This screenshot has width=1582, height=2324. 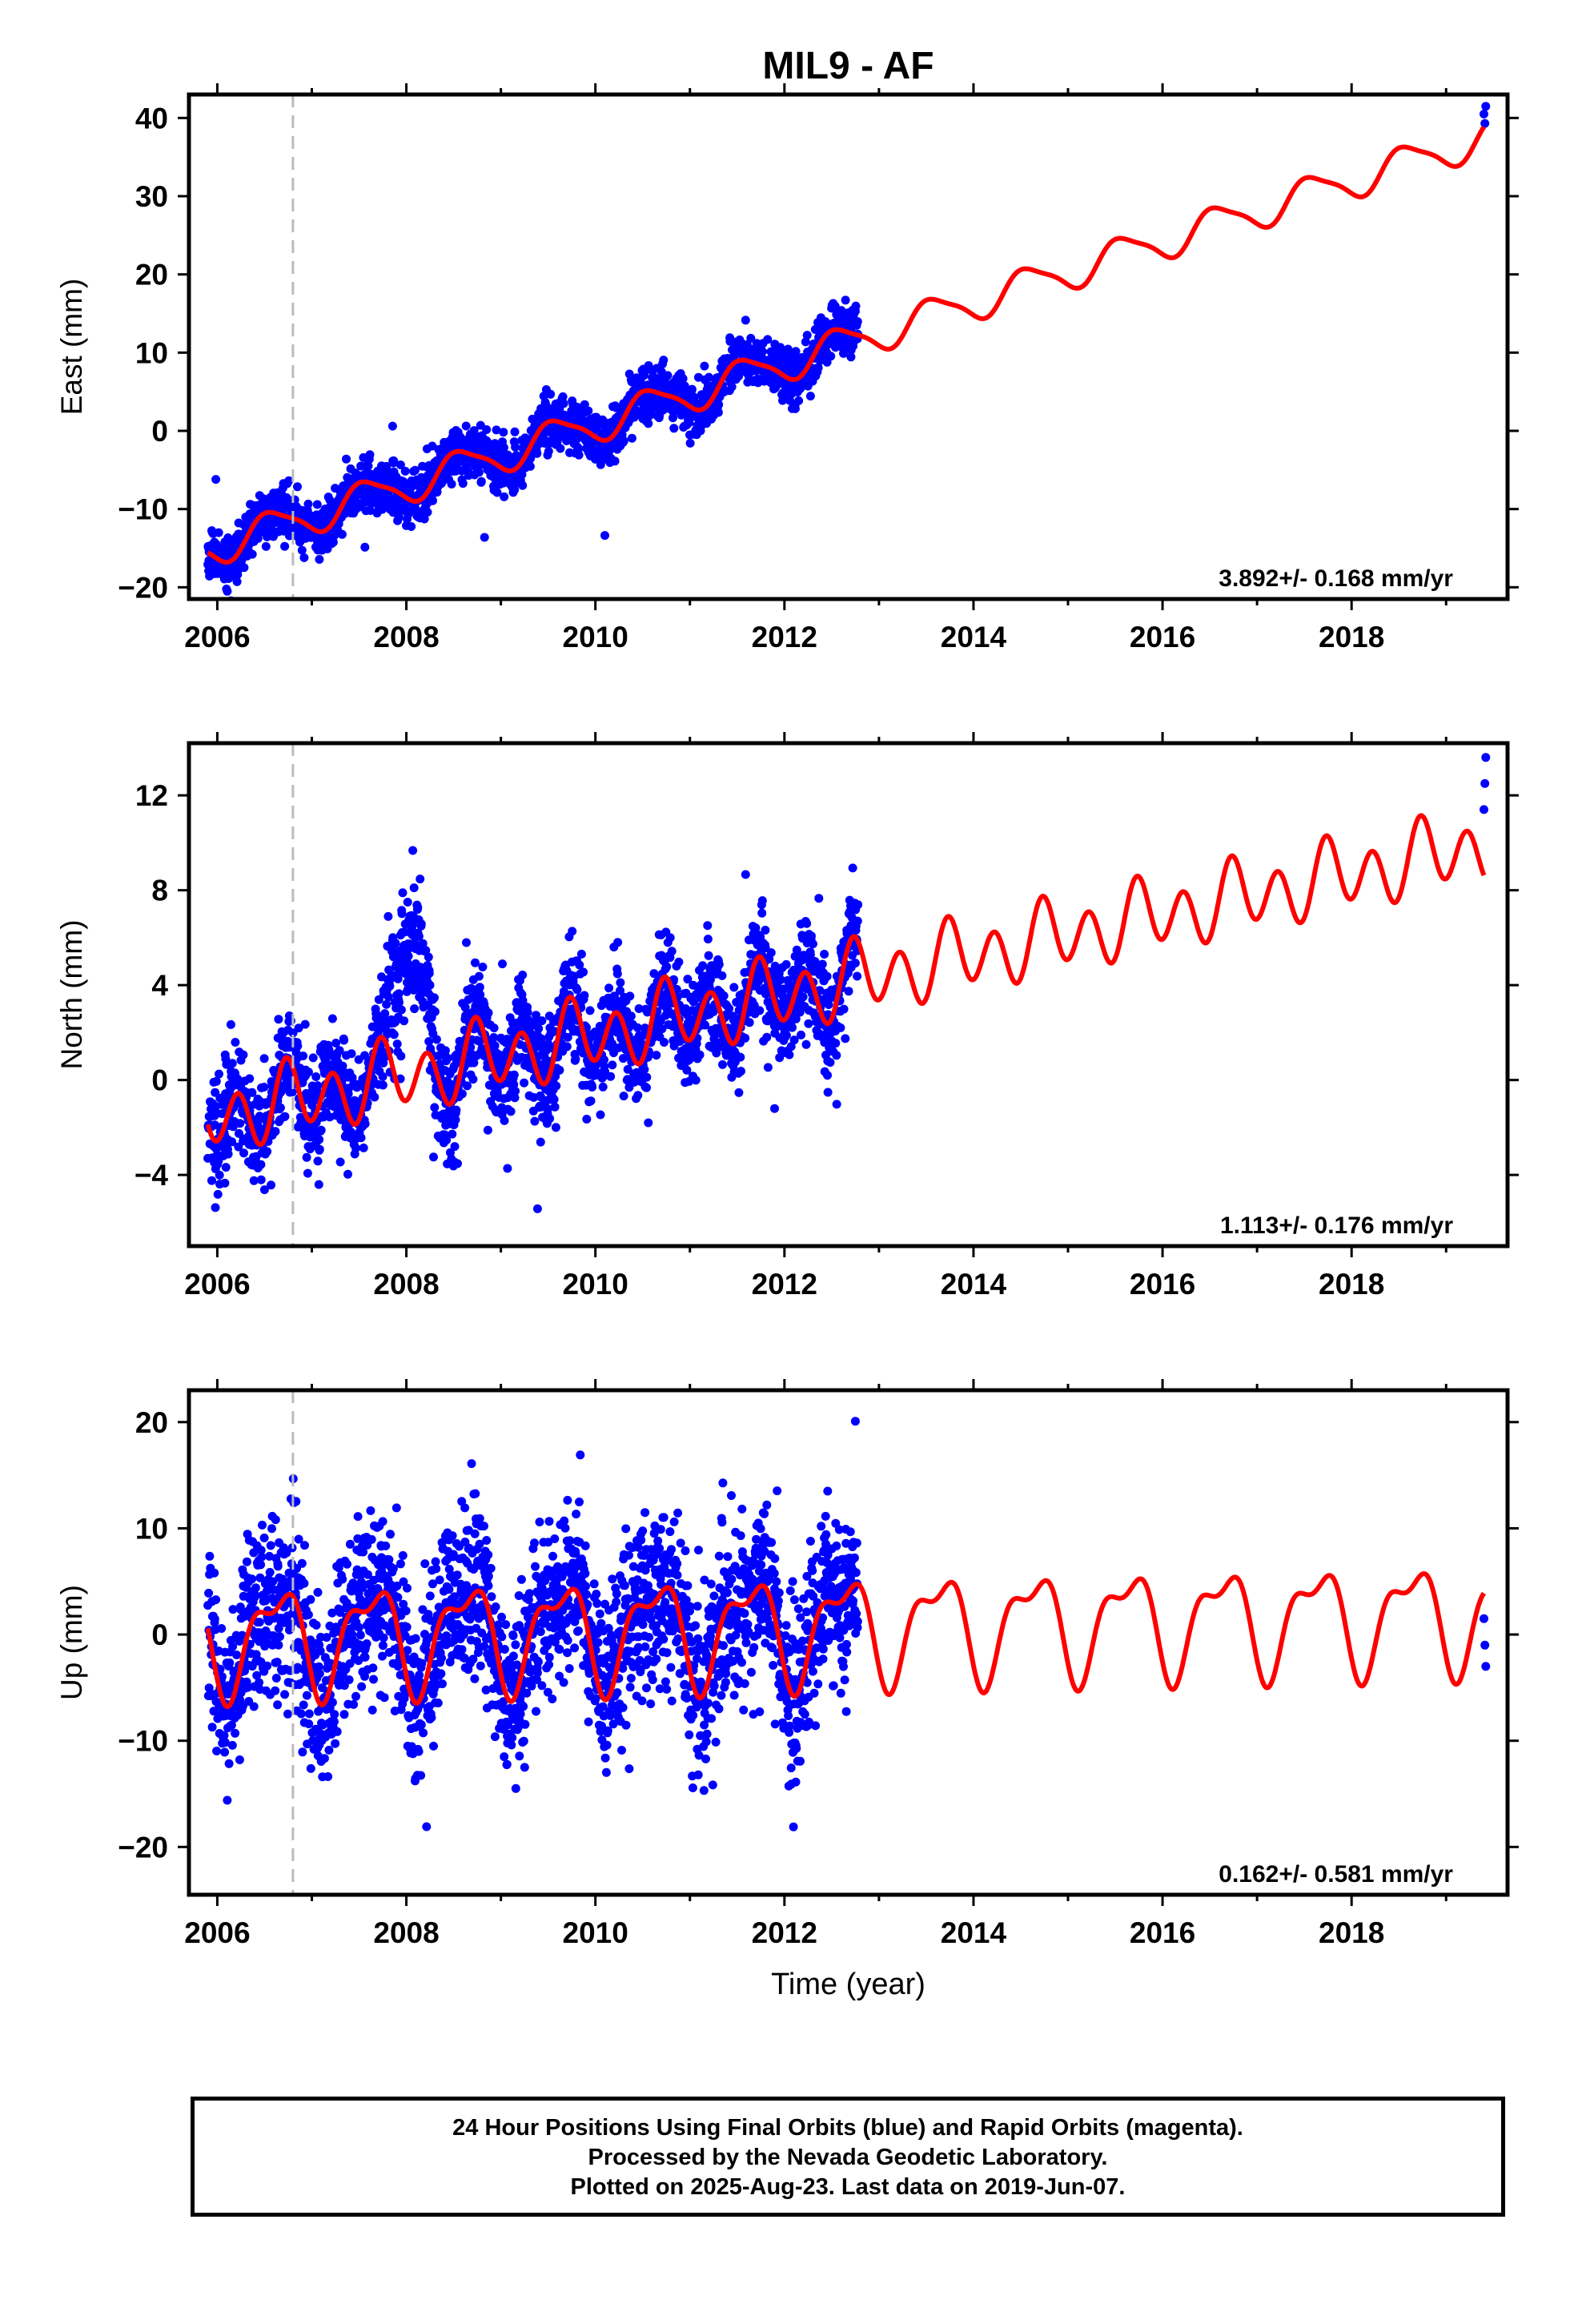 I want to click on y-tick-label: −20, so click(x=143, y=587).